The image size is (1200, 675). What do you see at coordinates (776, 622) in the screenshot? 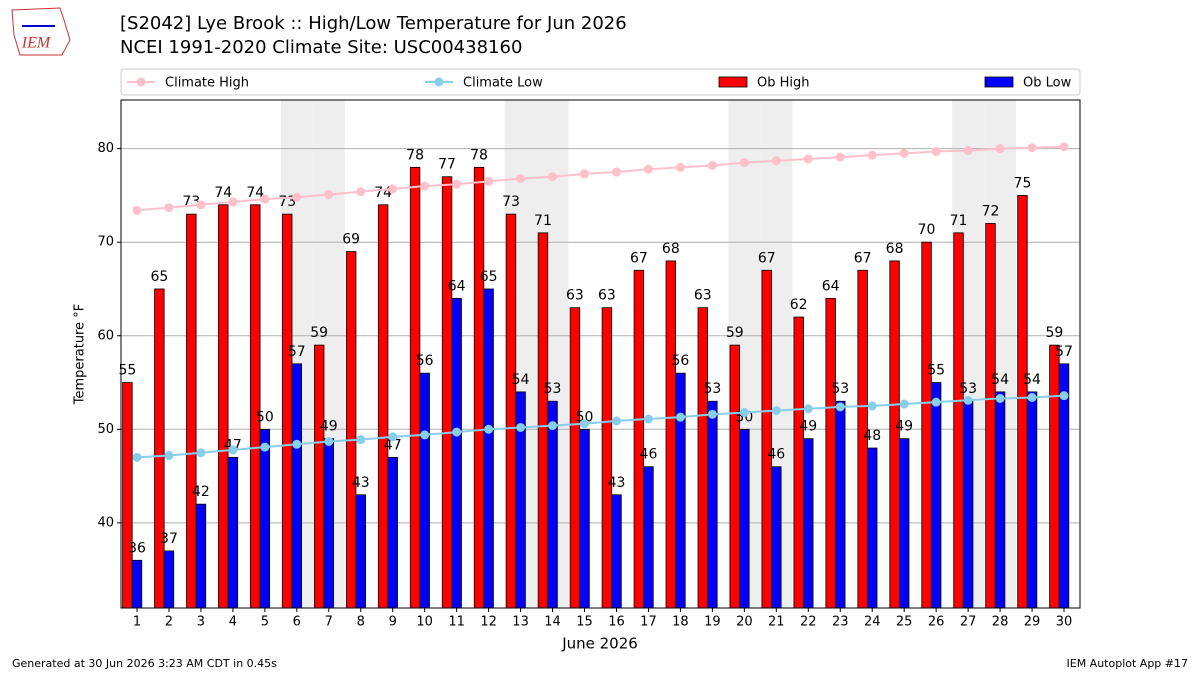
I see `x-tick-label: 21` at bounding box center [776, 622].